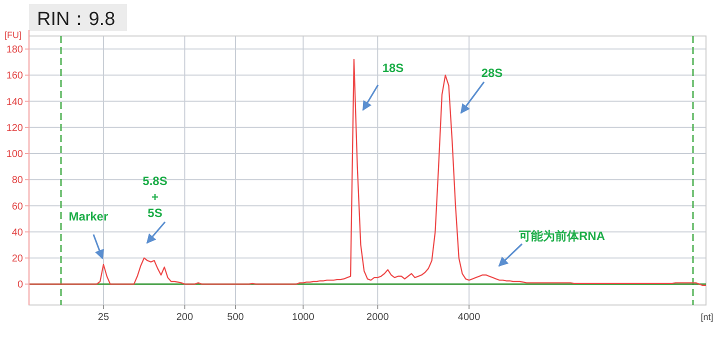 This screenshot has width=720, height=342. What do you see at coordinates (18, 232) in the screenshot?
I see `y-tick-label: 40` at bounding box center [18, 232].